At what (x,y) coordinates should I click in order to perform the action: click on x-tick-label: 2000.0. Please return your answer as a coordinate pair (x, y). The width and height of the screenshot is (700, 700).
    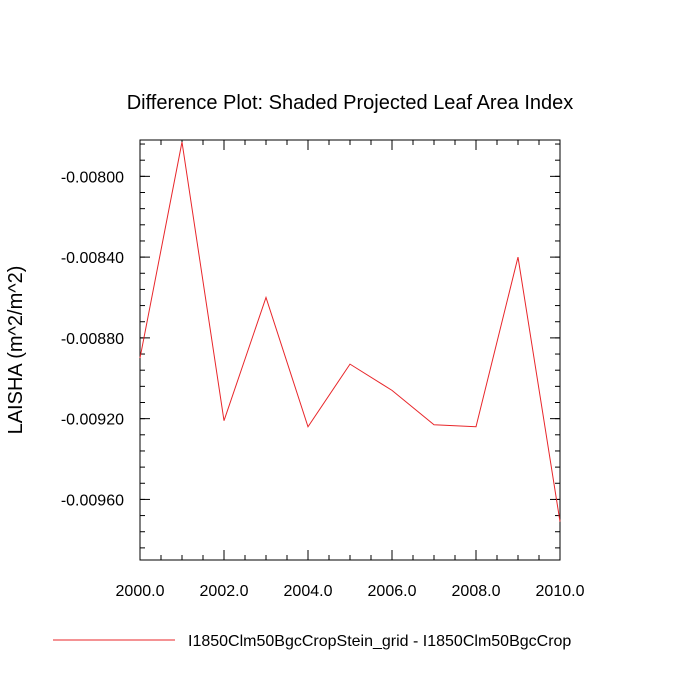
    Looking at the image, I should click on (140, 591).